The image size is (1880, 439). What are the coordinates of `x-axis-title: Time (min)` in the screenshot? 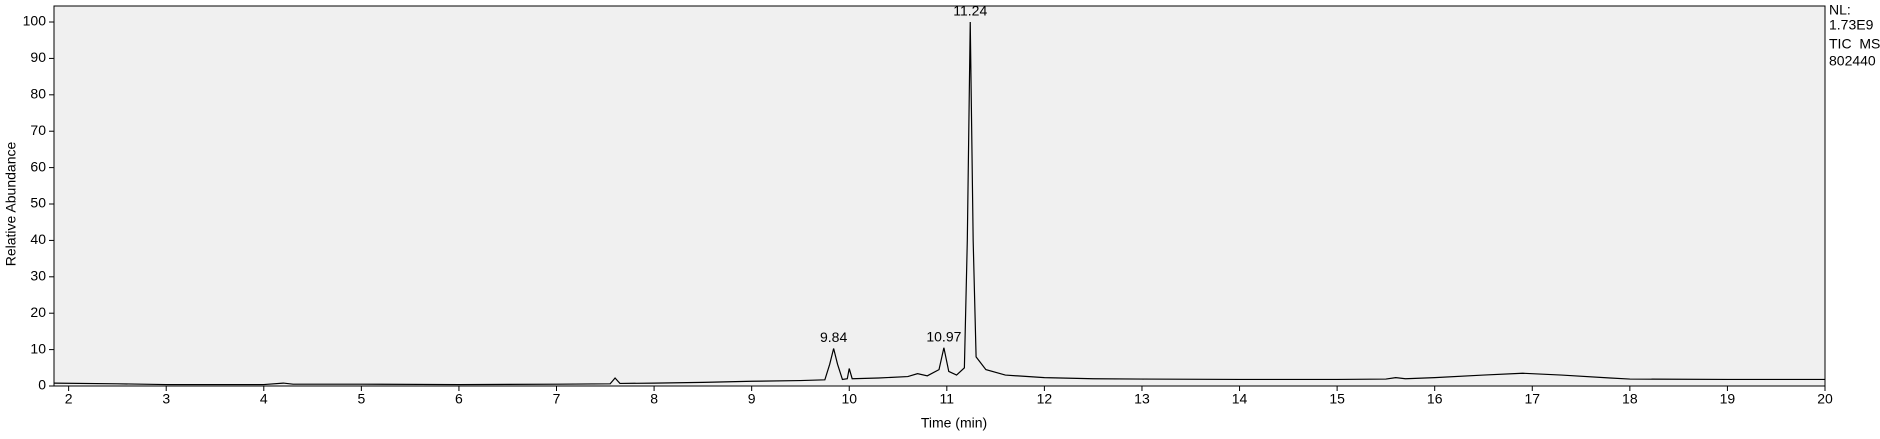 It's located at (954, 423).